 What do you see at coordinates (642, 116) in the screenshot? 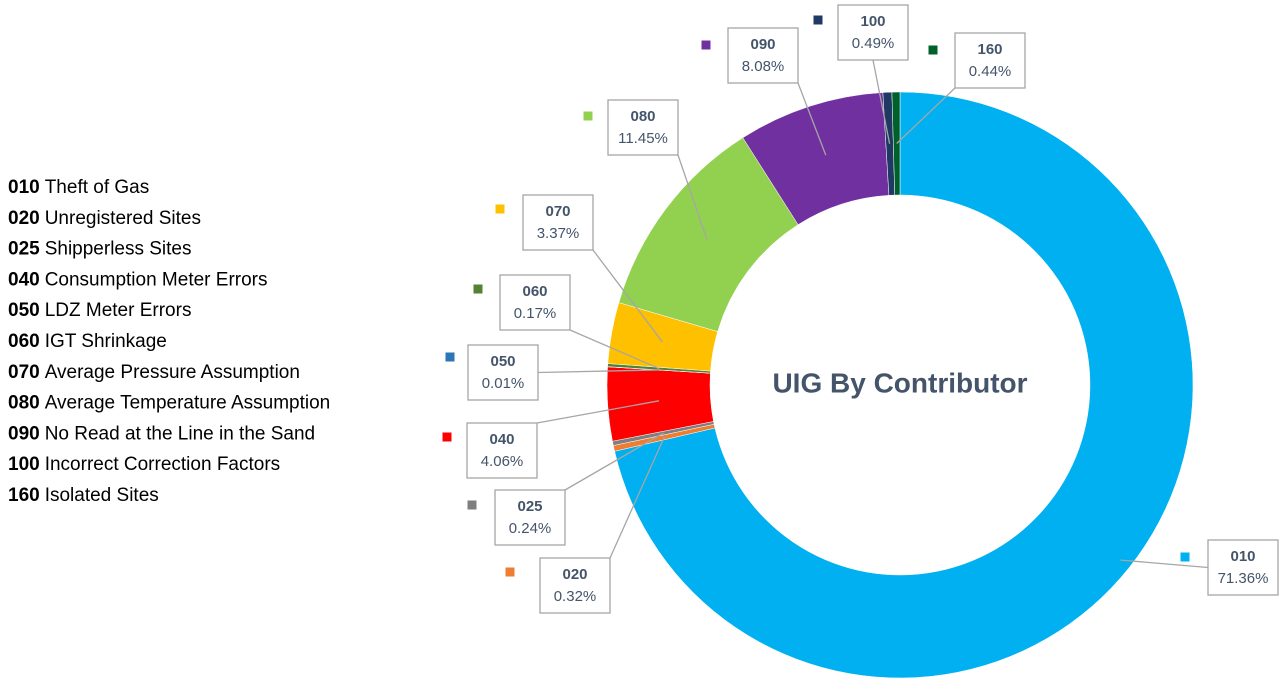
I see `label-code: 080` at bounding box center [642, 116].